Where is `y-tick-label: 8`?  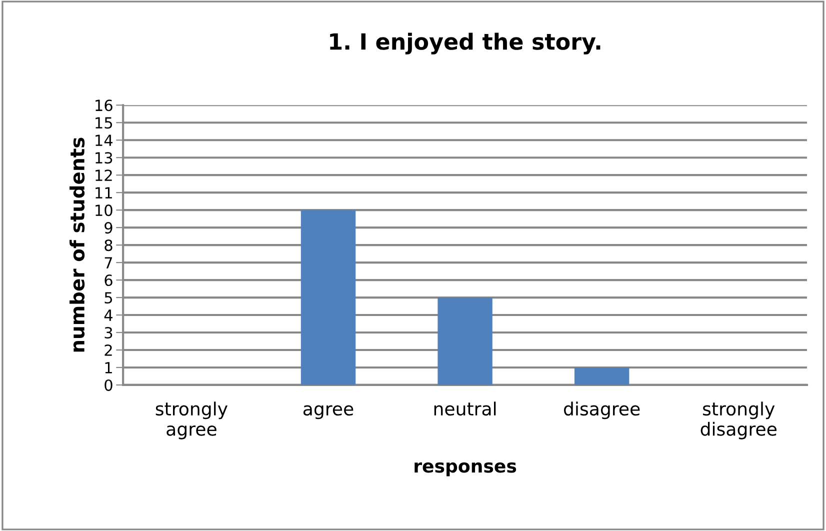
y-tick-label: 8 is located at coordinates (108, 246).